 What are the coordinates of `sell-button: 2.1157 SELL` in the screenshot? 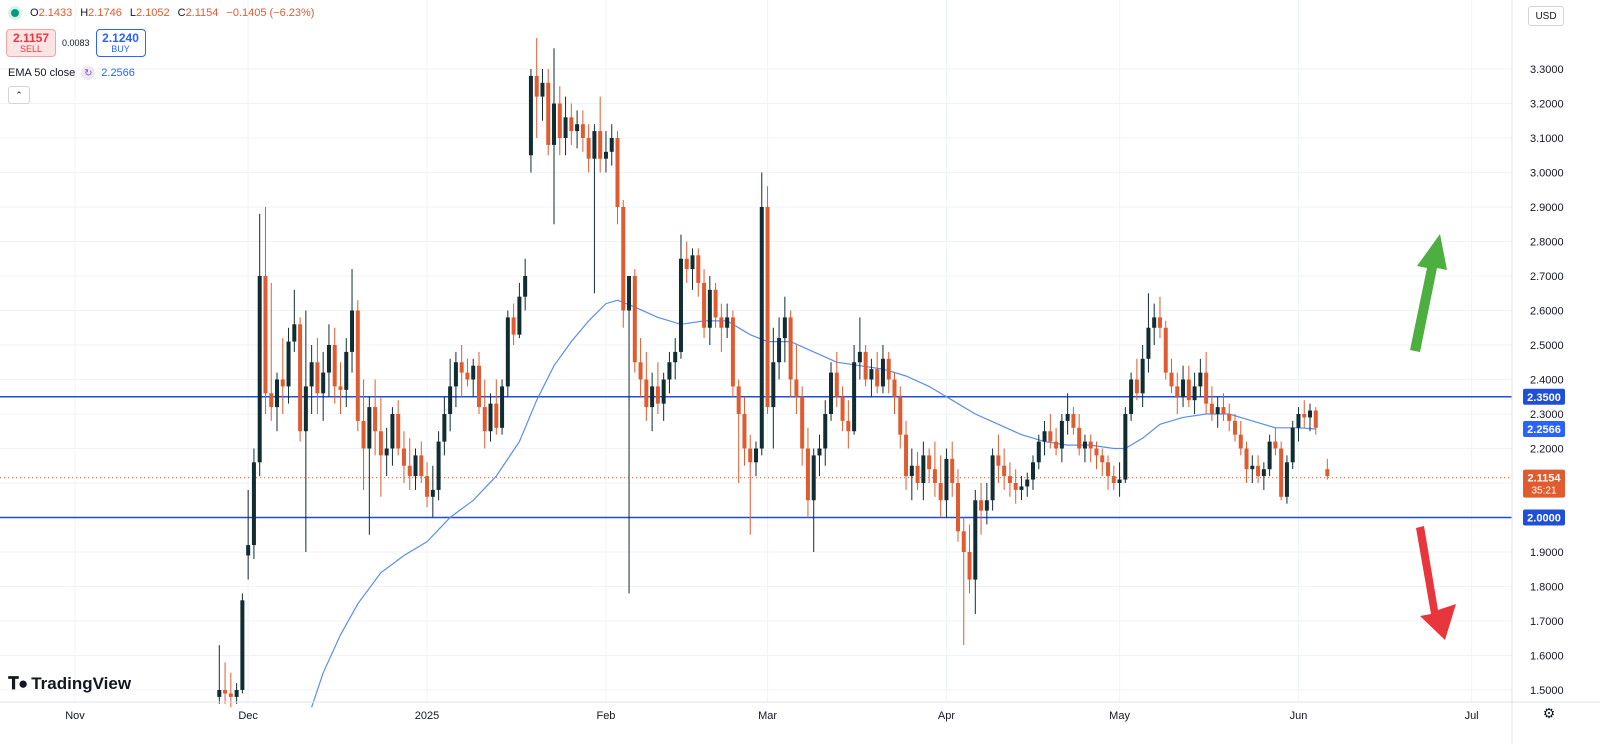 It's located at (31, 43).